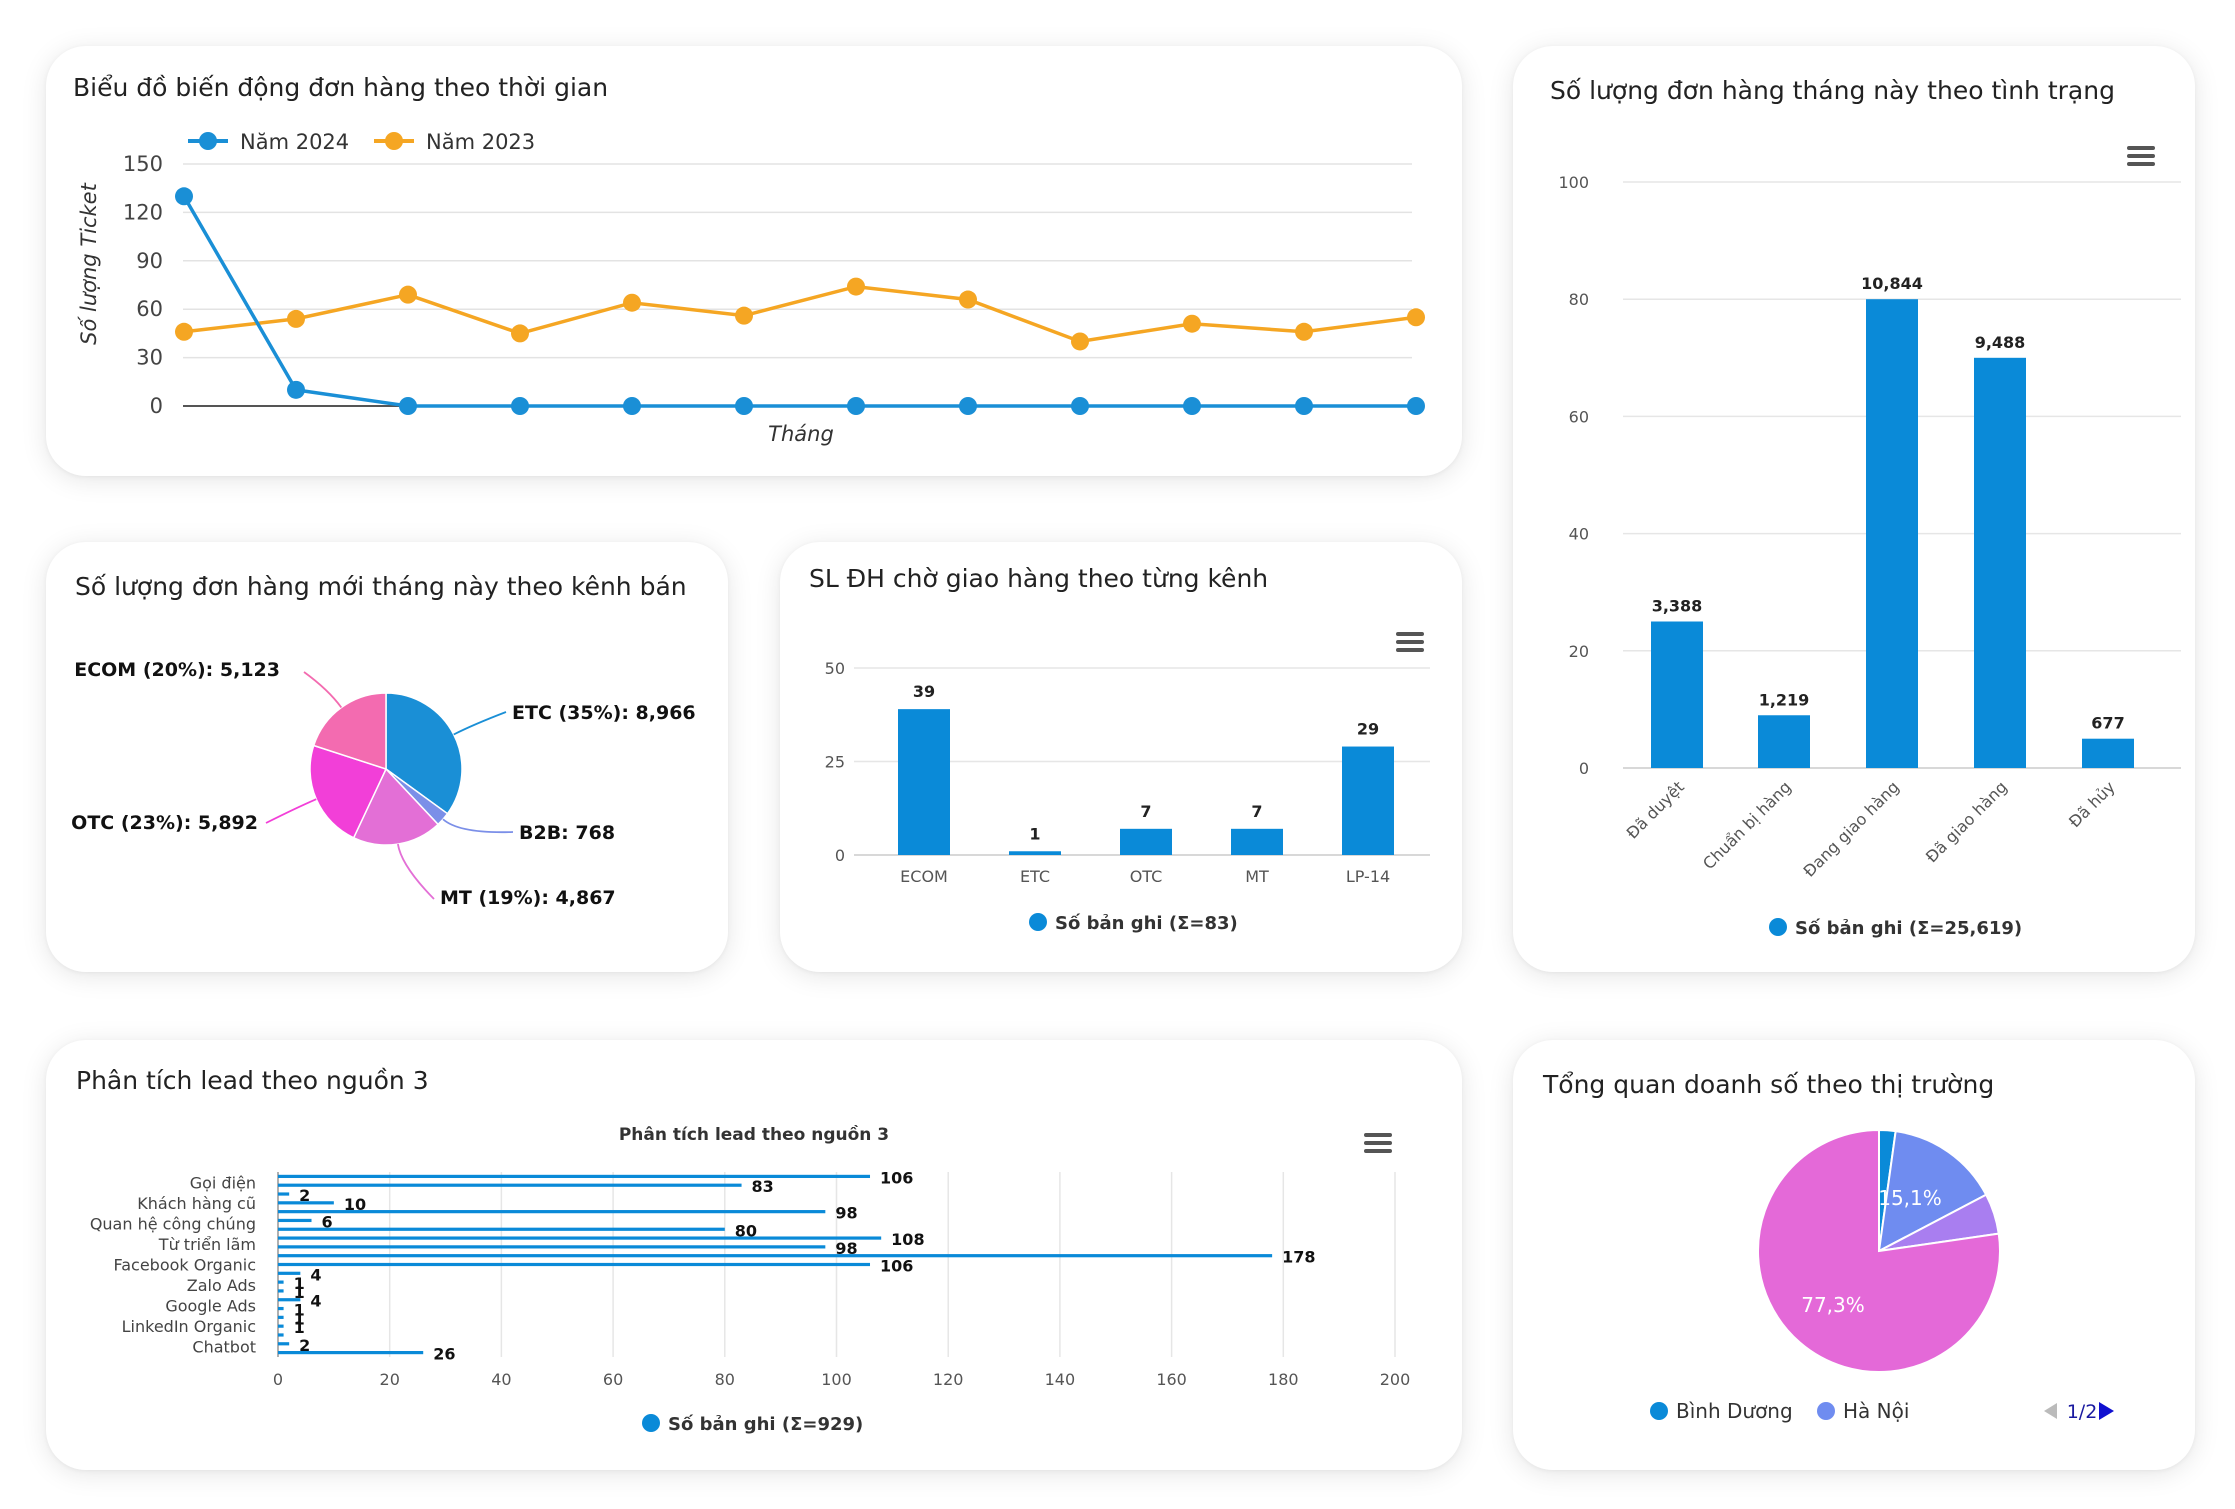  I want to click on waiting-chart-title: SL ĐH chờ giao hàng theo từng kênh, so click(1039, 578).